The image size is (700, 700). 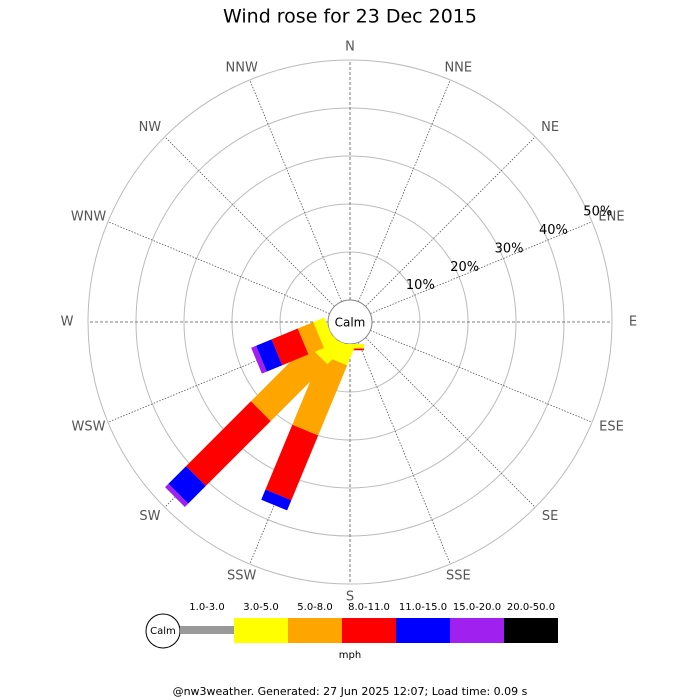 What do you see at coordinates (163, 631) in the screenshot?
I see `legend-calm-label: Calm` at bounding box center [163, 631].